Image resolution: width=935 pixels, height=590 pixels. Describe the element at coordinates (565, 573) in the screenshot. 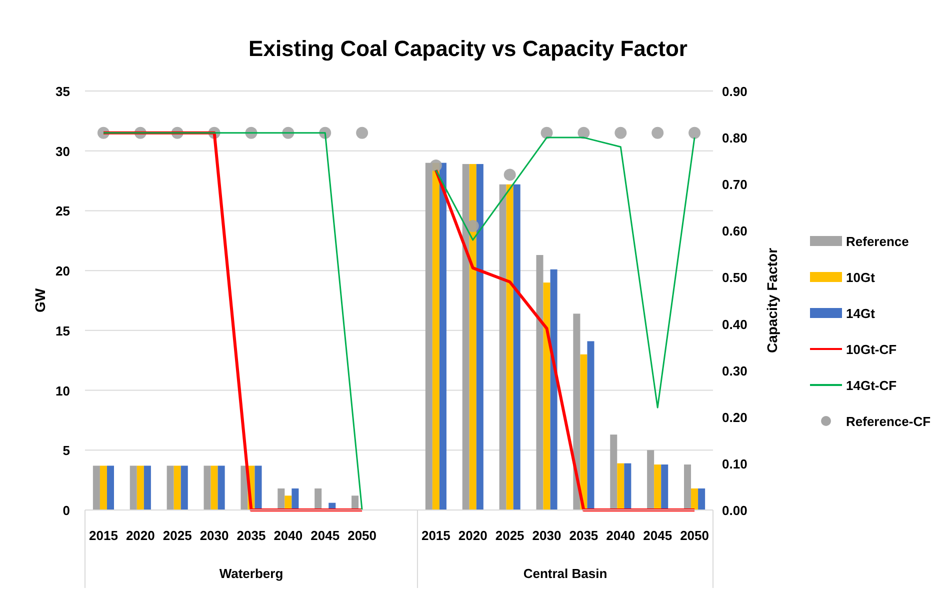

I see `text: Central Basin` at that location.